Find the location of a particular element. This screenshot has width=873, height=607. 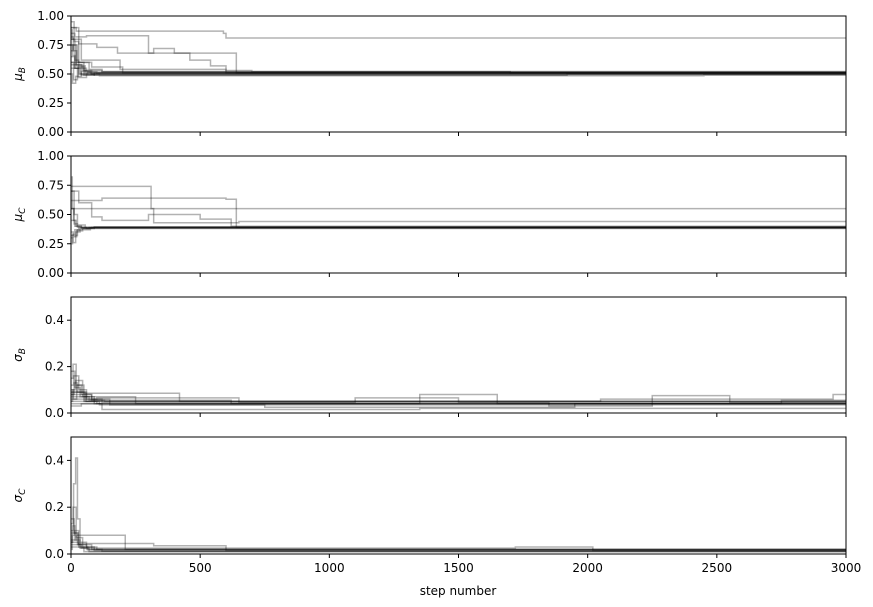

x-tick-label: 0 is located at coordinates (71, 568).